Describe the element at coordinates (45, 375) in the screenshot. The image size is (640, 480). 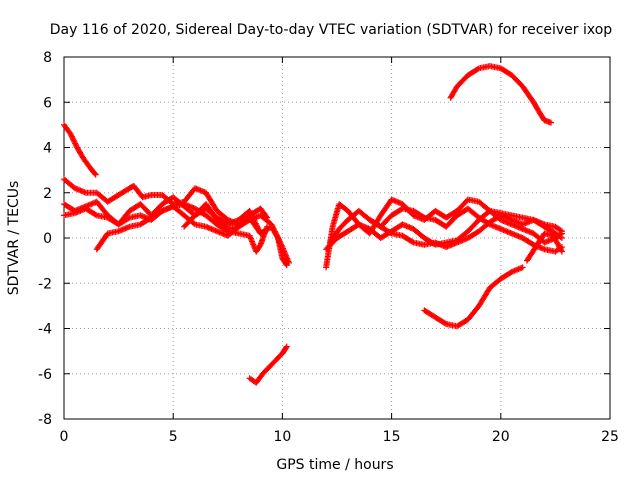
I see `y-tick-label: -6` at that location.